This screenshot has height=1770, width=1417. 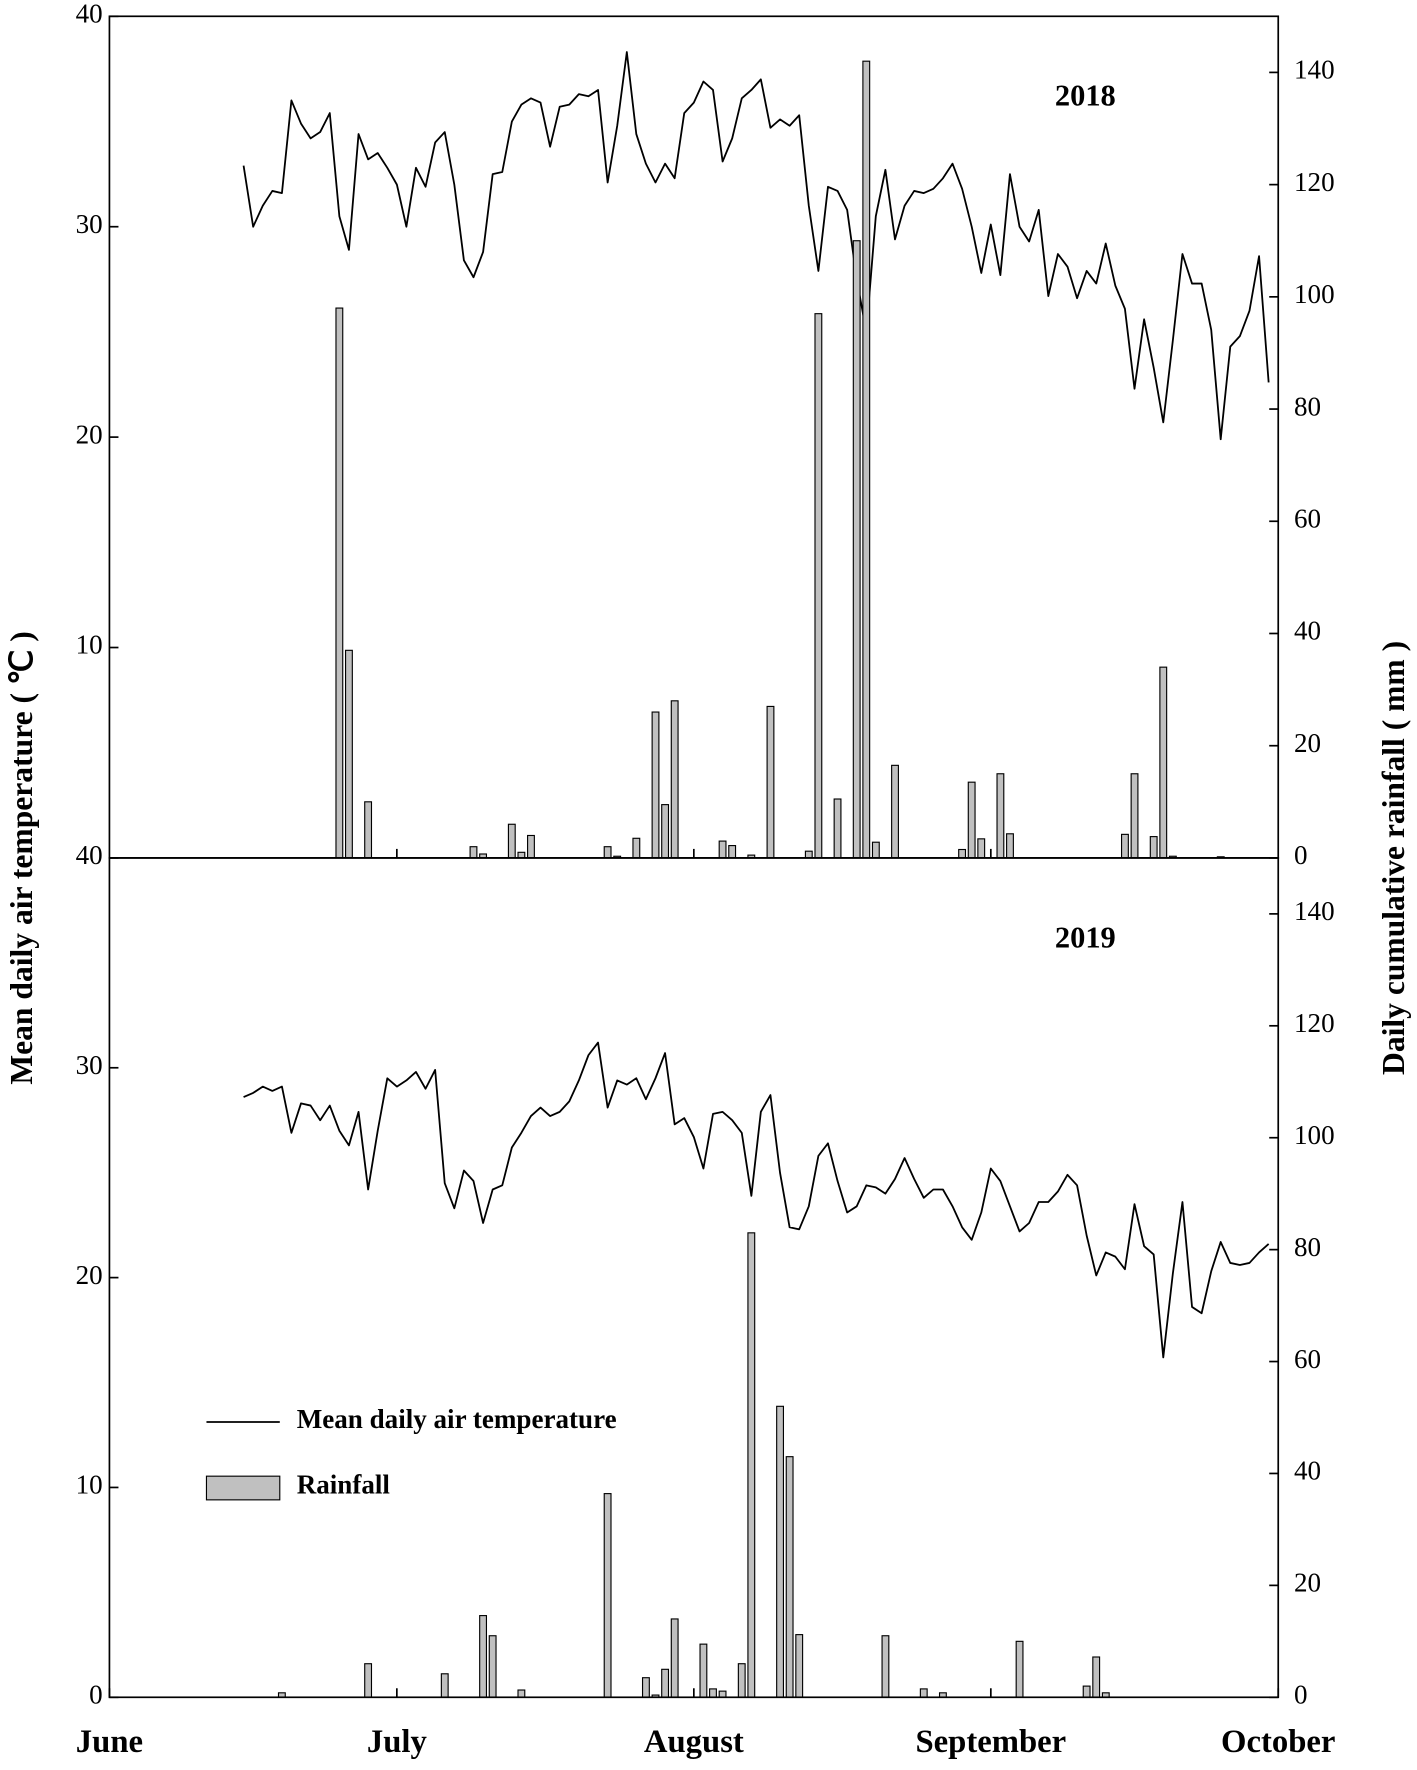 I want to click on temperature-line, so click(x=756, y=1200).